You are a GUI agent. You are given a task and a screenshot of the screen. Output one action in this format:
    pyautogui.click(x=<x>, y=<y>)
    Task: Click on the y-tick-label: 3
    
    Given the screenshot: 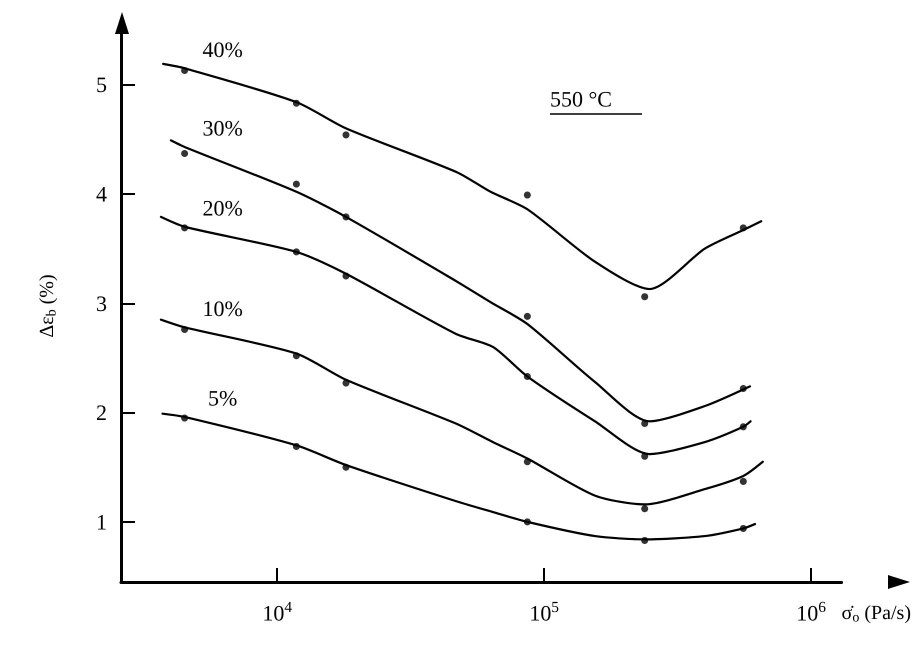 What is the action you would take?
    pyautogui.click(x=101, y=303)
    